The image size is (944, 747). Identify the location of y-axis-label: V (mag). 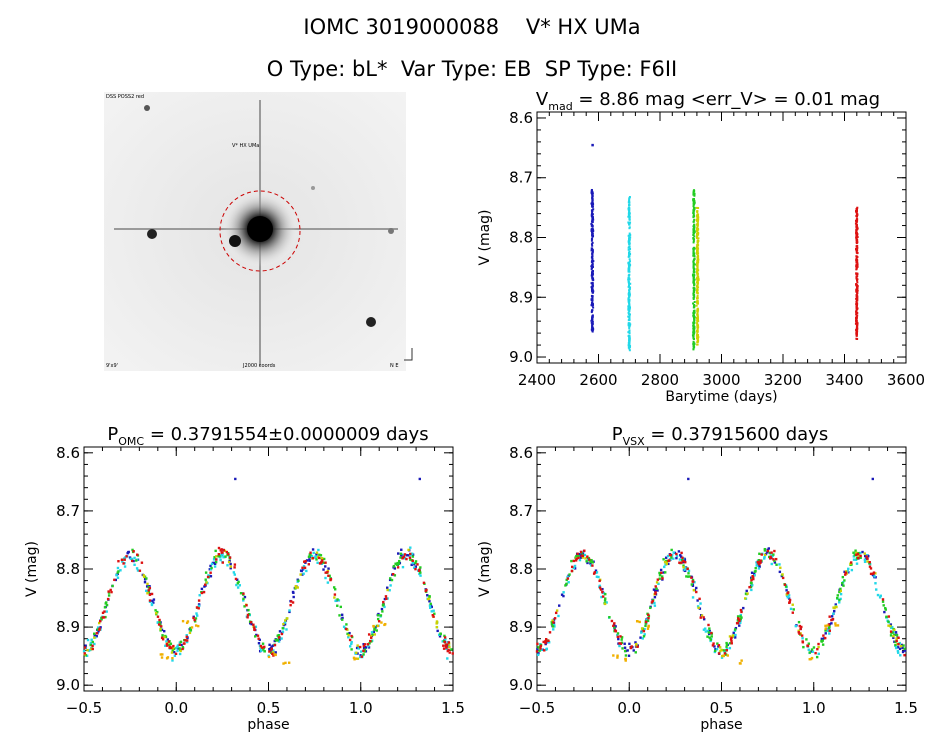
(485, 237).